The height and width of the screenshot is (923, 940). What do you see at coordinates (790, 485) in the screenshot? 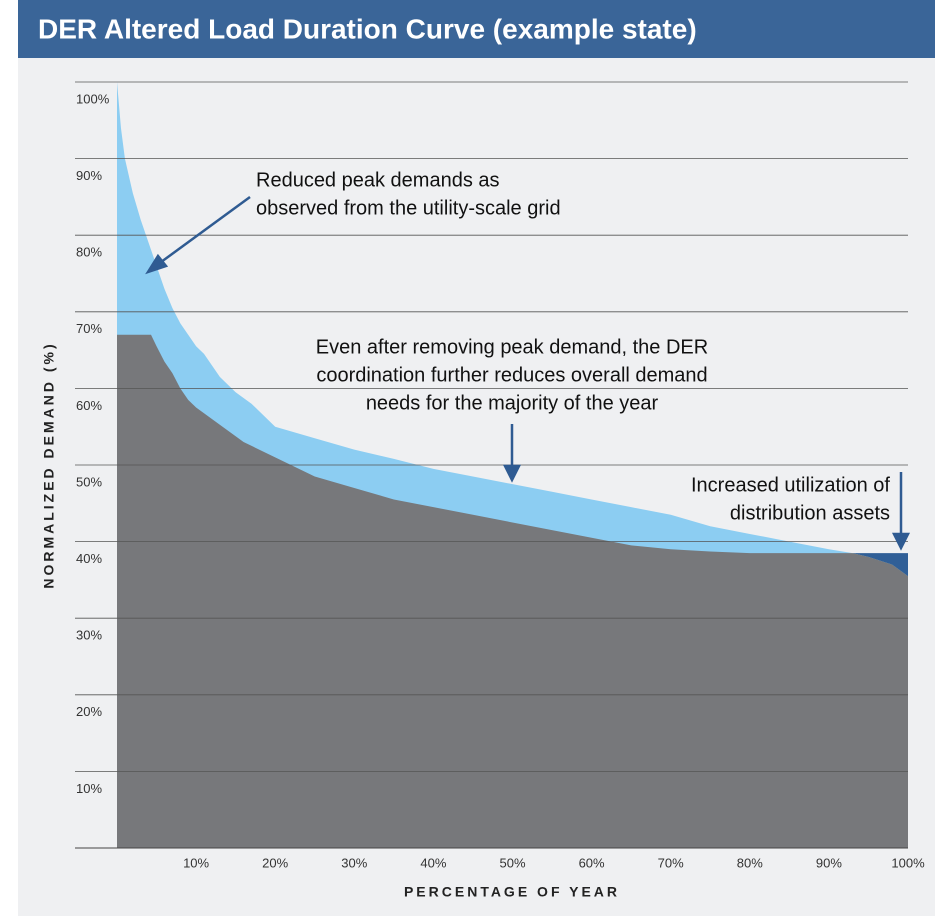
I see `annotation: Increased utilization of` at bounding box center [790, 485].